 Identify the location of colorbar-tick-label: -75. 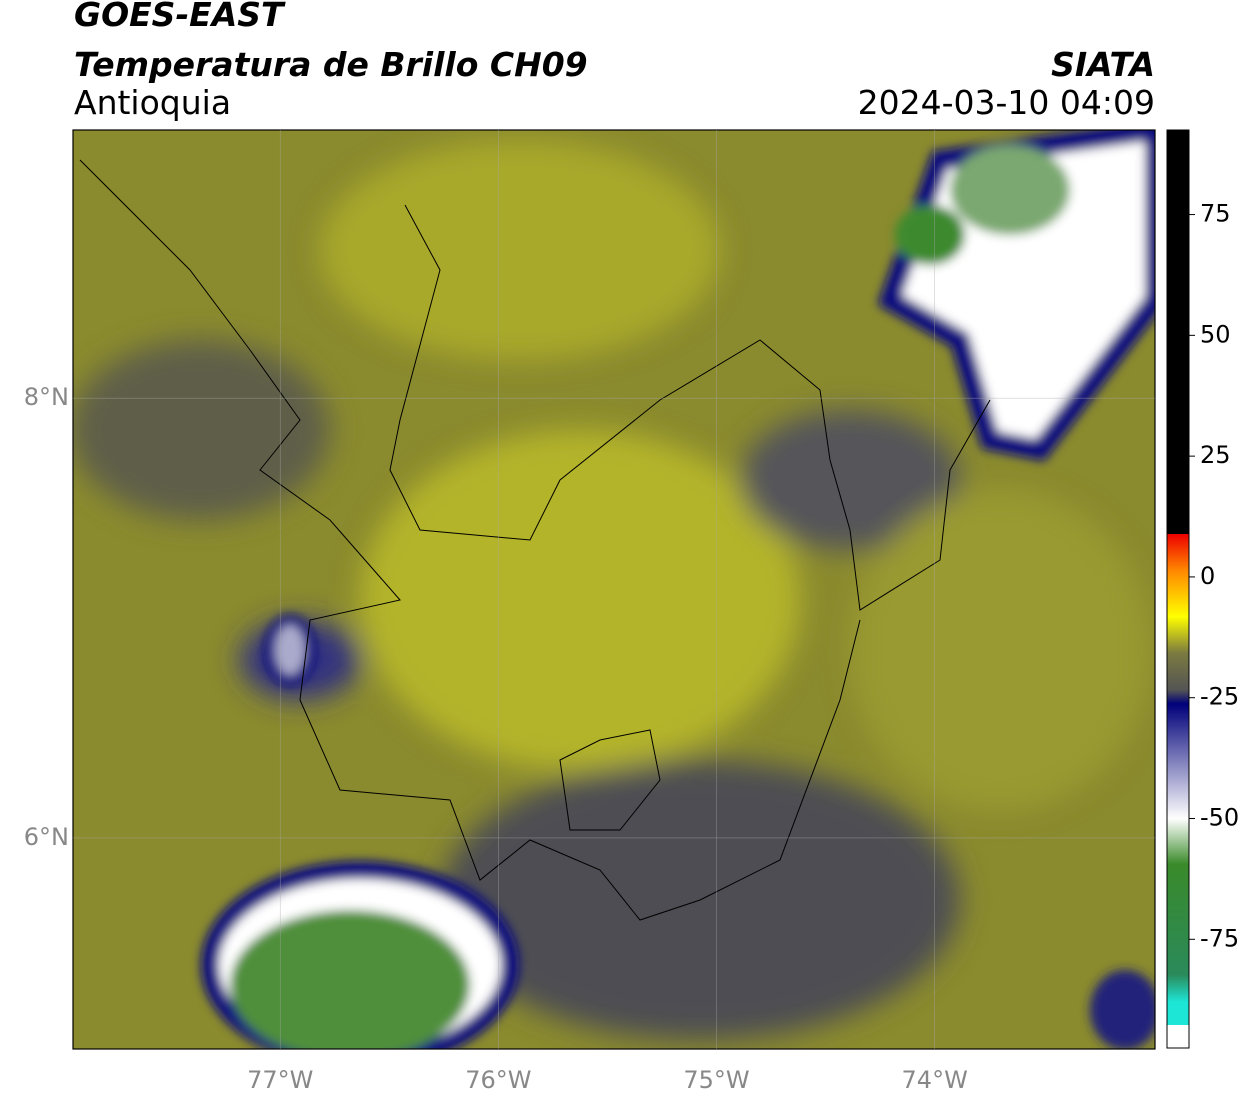
(1219, 938).